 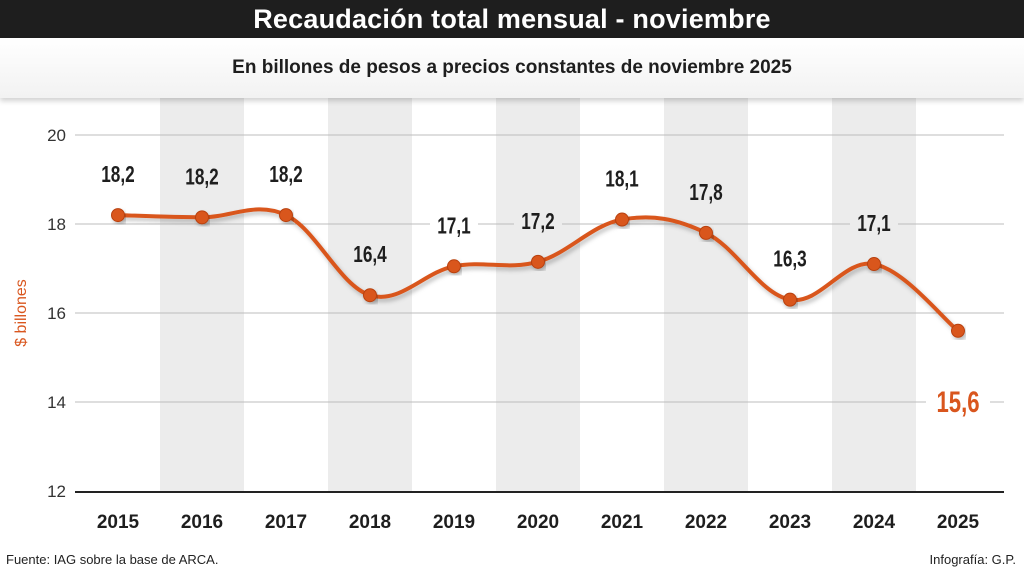 I want to click on x-tick-label: 2018, so click(x=370, y=522).